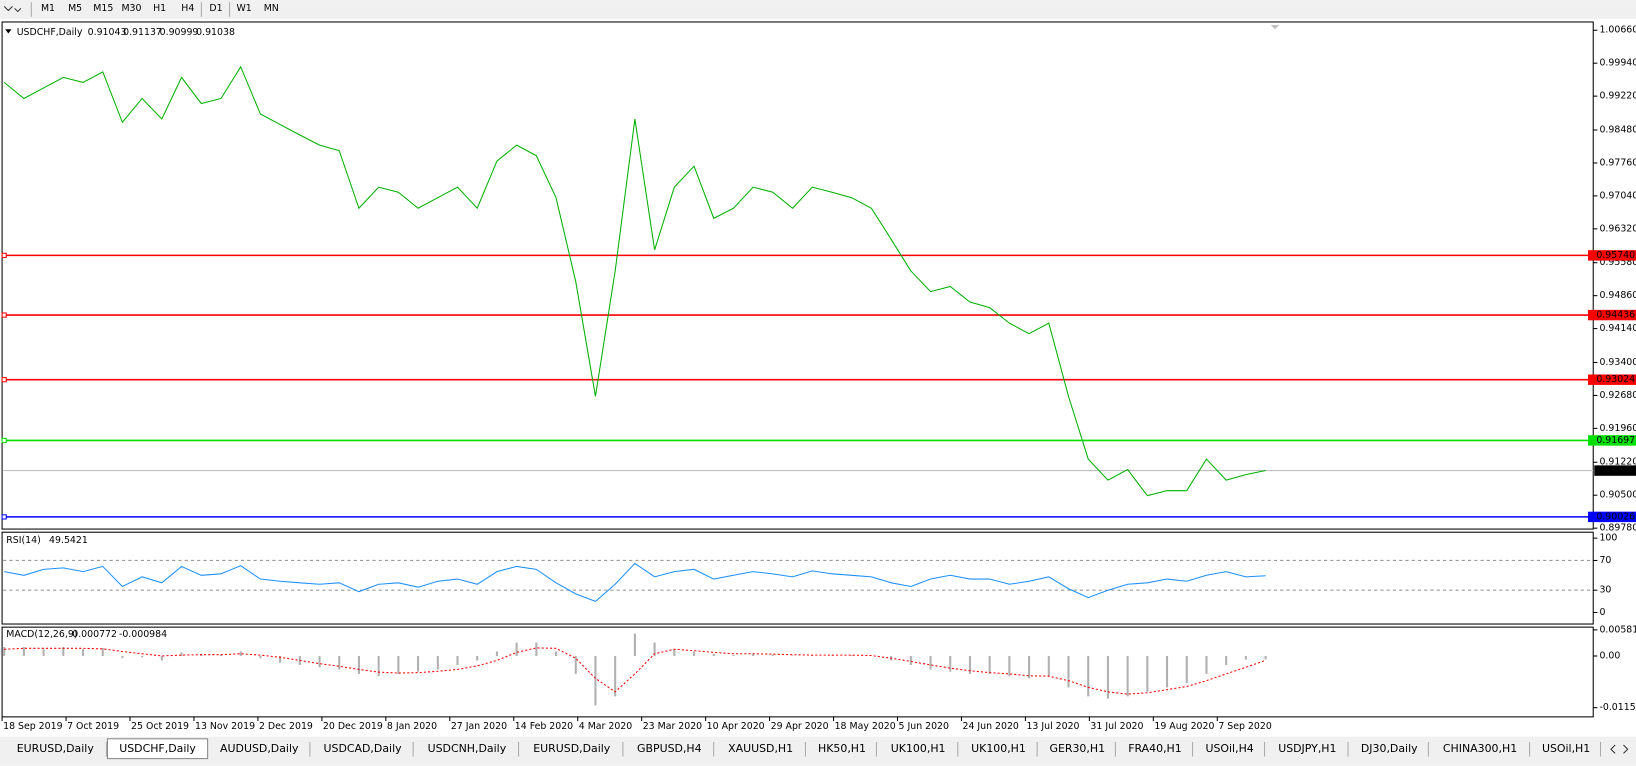  What do you see at coordinates (672, 726) in the screenshot?
I see `x-tick-label: 23 Mar 2020` at bounding box center [672, 726].